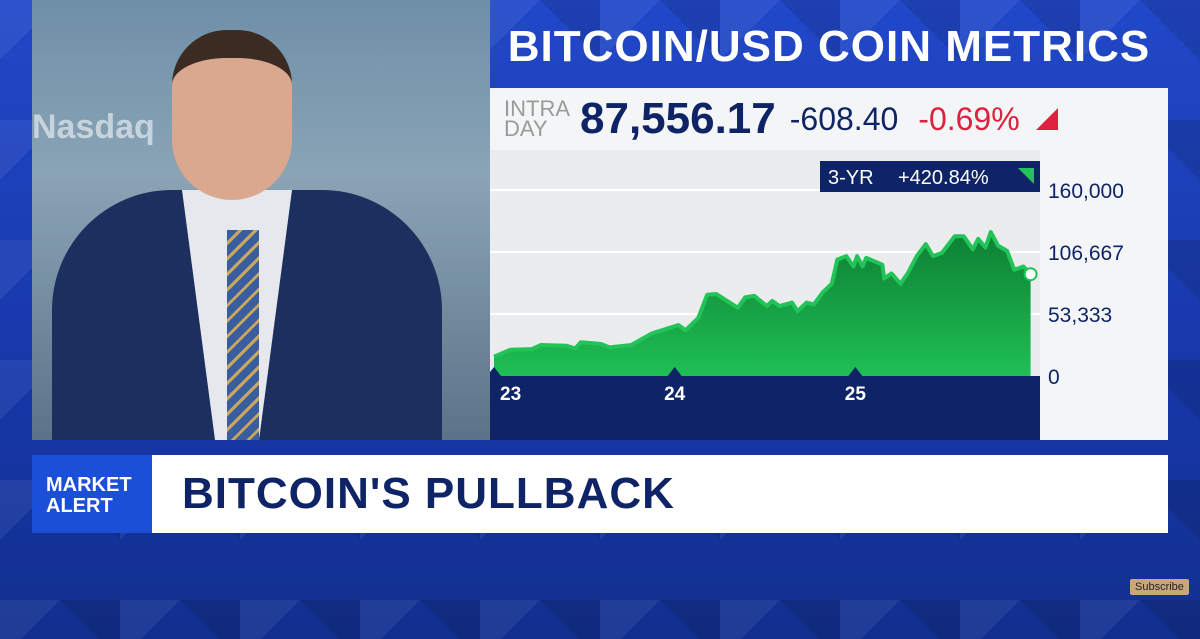  I want to click on tag-line1: MARKET, so click(89, 485).